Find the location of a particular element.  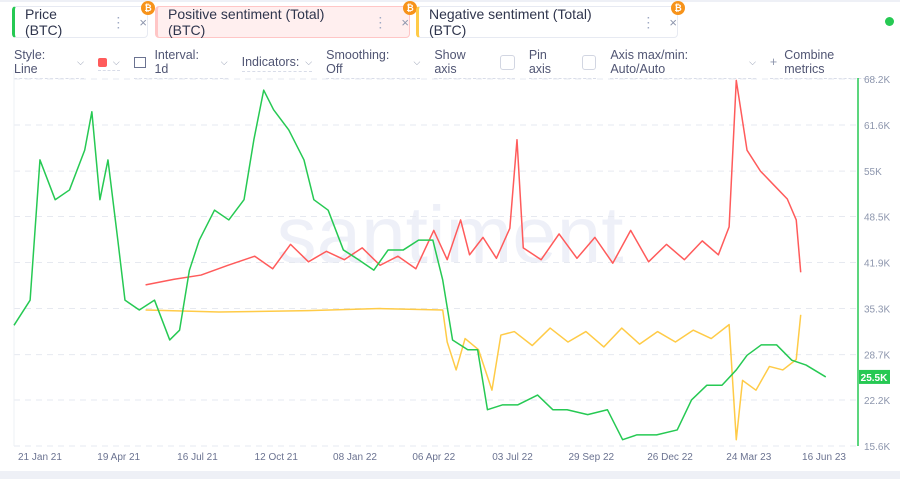

plus-icon: + is located at coordinates (773, 62).